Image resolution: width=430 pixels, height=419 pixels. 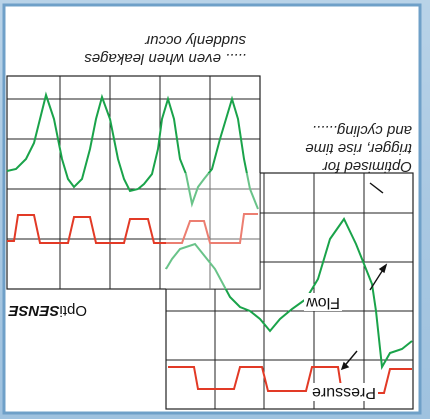 What do you see at coordinates (358, 148) in the screenshot?
I see `caption-optimised-2: trigger, rise time` at bounding box center [358, 148].